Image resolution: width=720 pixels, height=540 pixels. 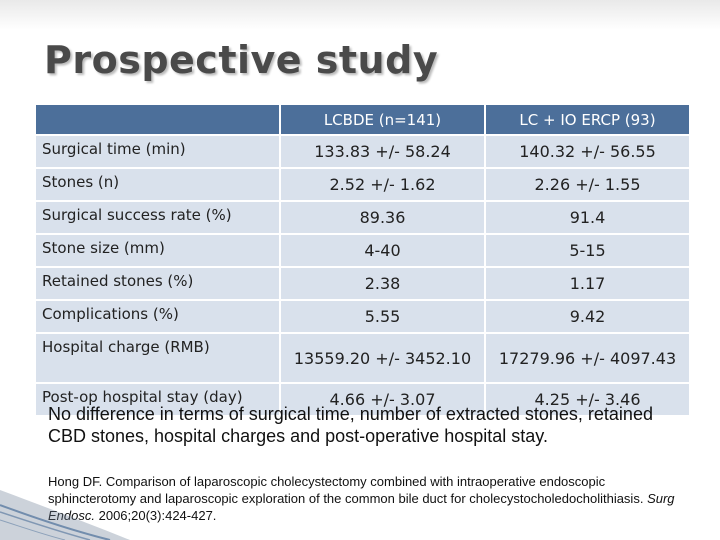 What do you see at coordinates (383, 120) in the screenshot?
I see `table-header-lcbde: LCBDE (n=141)` at bounding box center [383, 120].